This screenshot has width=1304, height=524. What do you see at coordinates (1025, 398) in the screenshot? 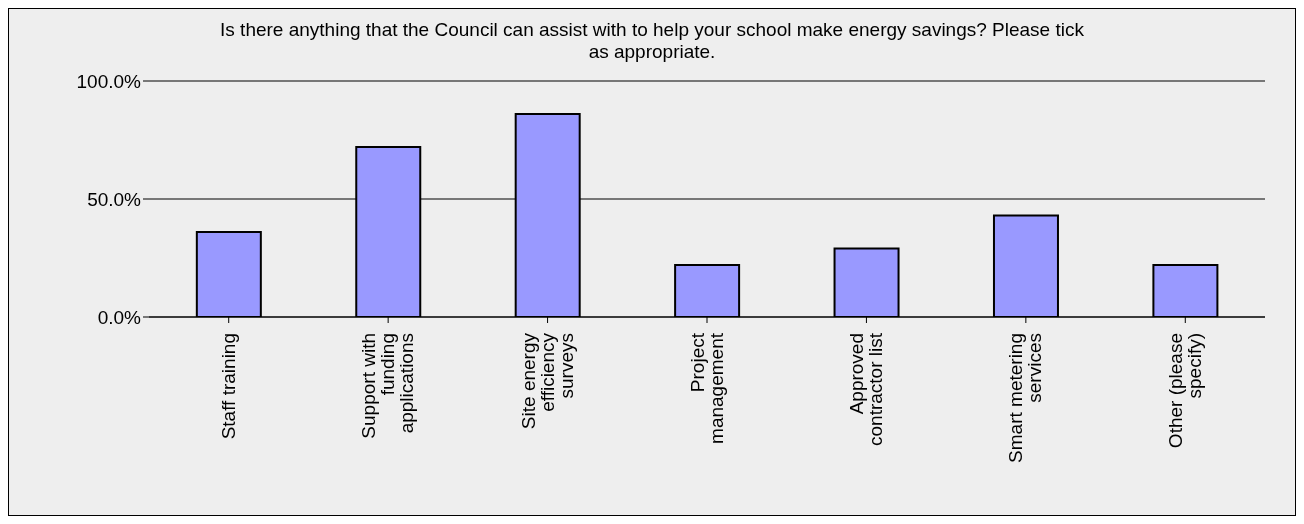
I see `x-tick-label: Smart metering services` at bounding box center [1025, 398].